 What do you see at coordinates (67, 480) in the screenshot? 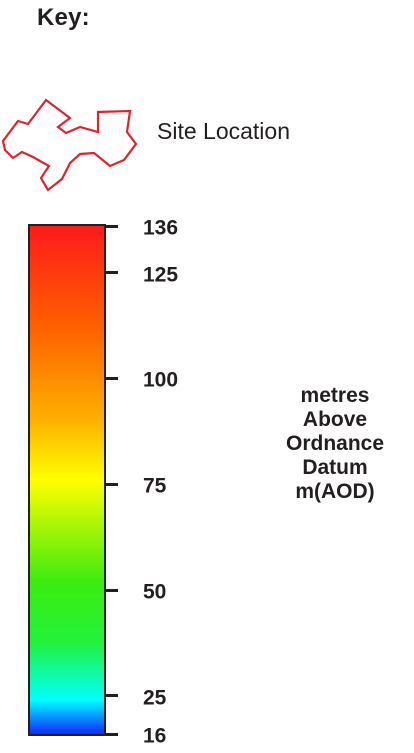
I see `elevation-color-scale` at bounding box center [67, 480].